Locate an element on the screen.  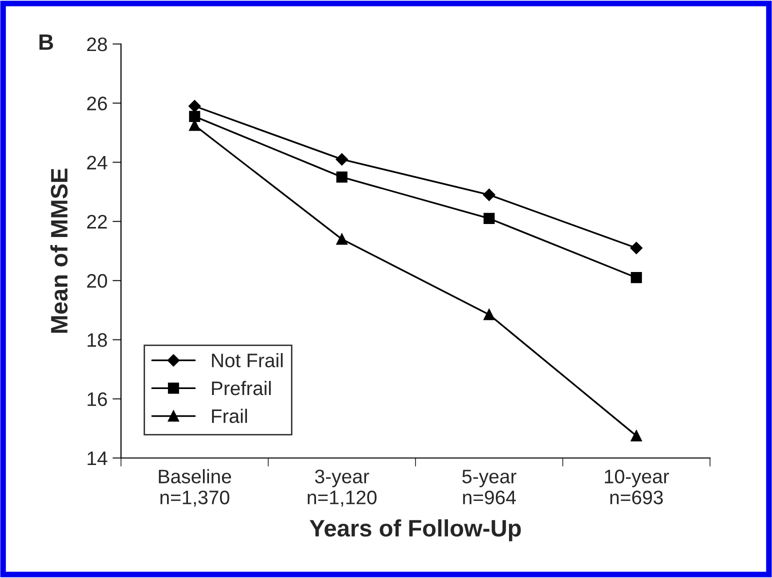
x-axis-title: Years of Follow-Up is located at coordinates (415, 530).